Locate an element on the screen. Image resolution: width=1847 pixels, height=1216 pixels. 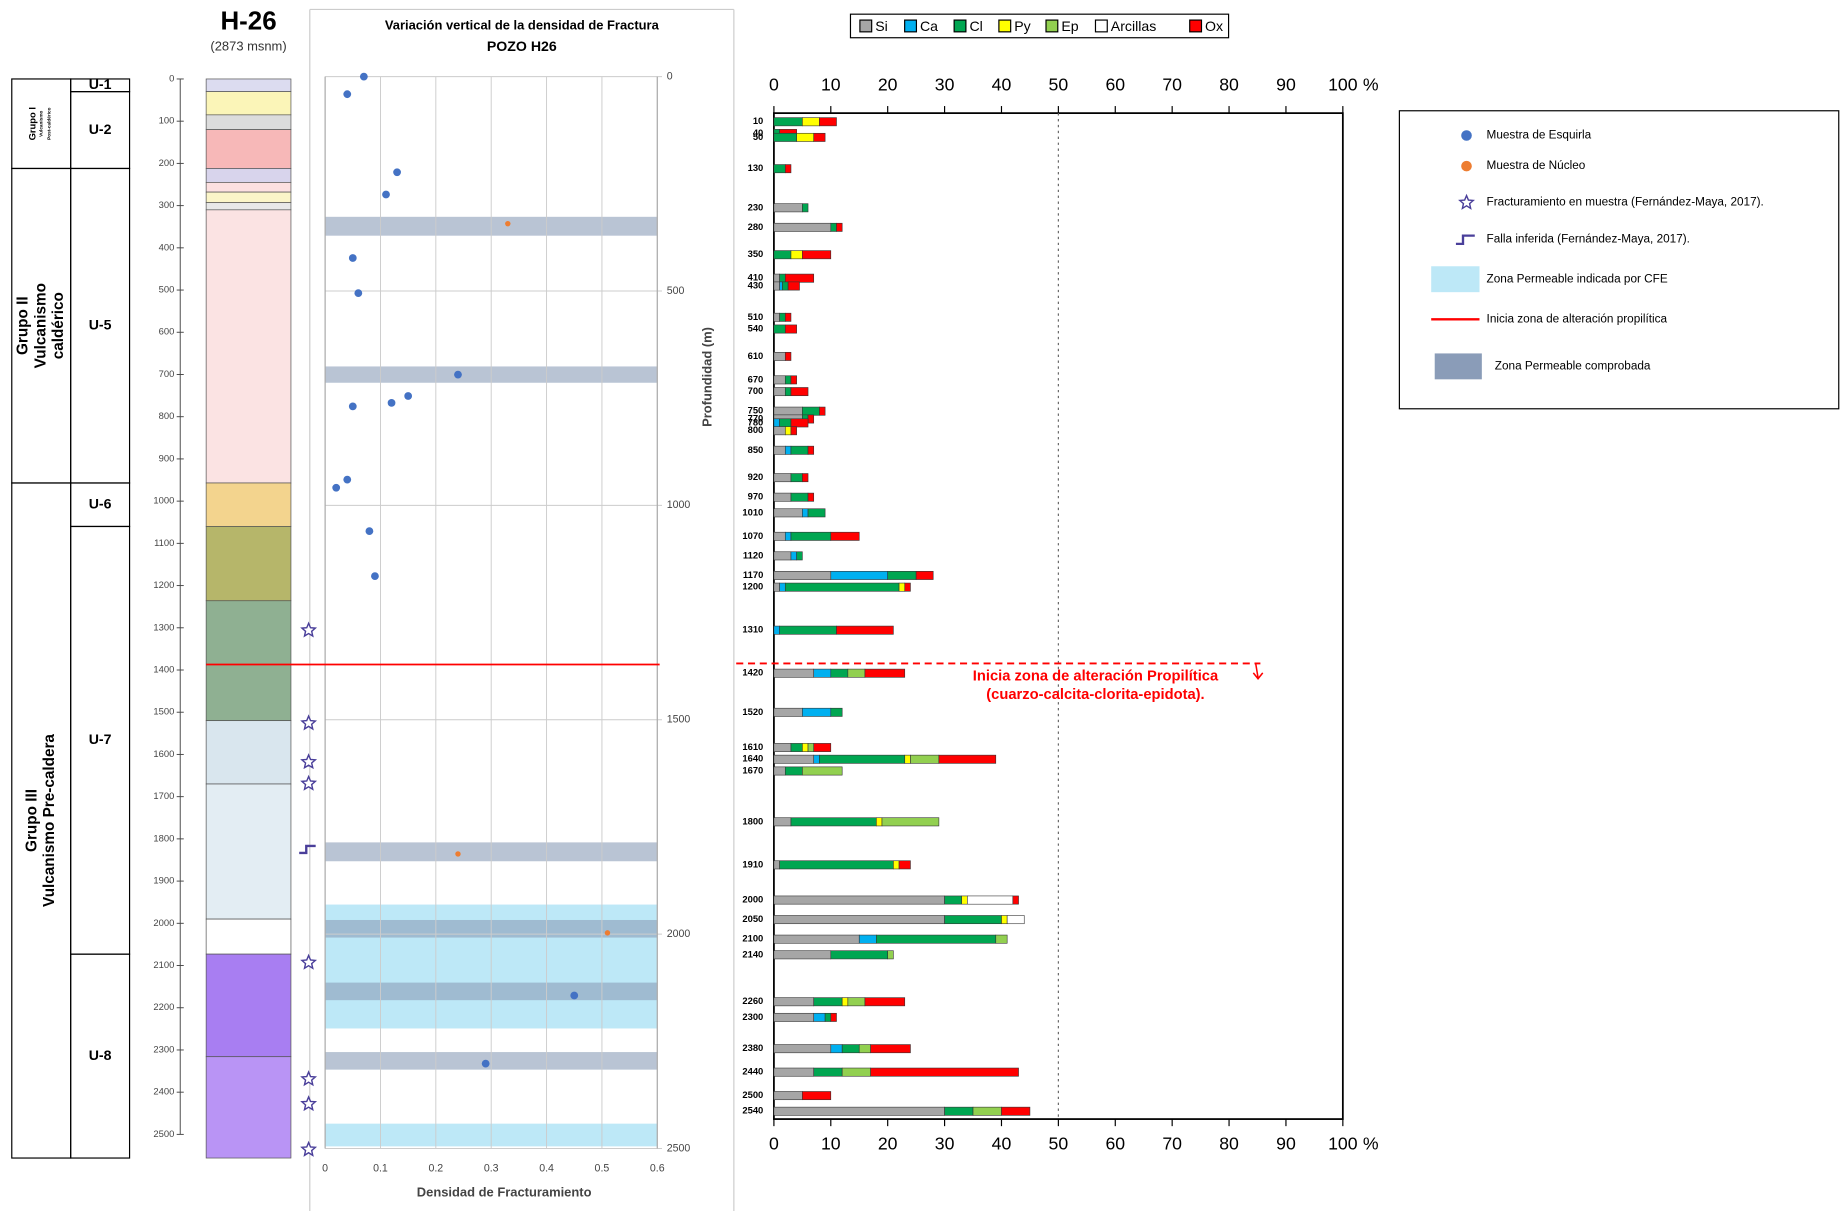
x-tick-label: 90 is located at coordinates (1286, 1144).